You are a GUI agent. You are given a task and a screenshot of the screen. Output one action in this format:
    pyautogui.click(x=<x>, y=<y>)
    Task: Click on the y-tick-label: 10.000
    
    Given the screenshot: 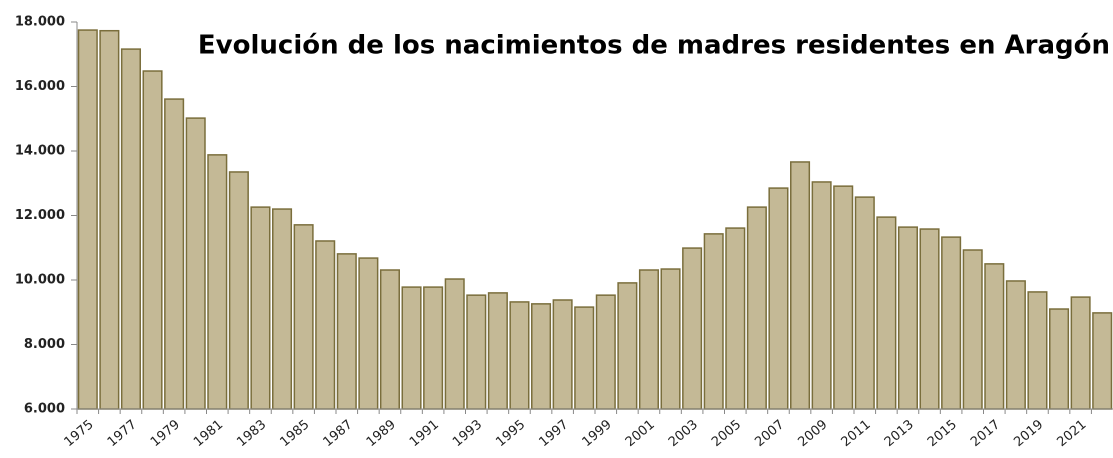 What is the action you would take?
    pyautogui.click(x=40, y=280)
    